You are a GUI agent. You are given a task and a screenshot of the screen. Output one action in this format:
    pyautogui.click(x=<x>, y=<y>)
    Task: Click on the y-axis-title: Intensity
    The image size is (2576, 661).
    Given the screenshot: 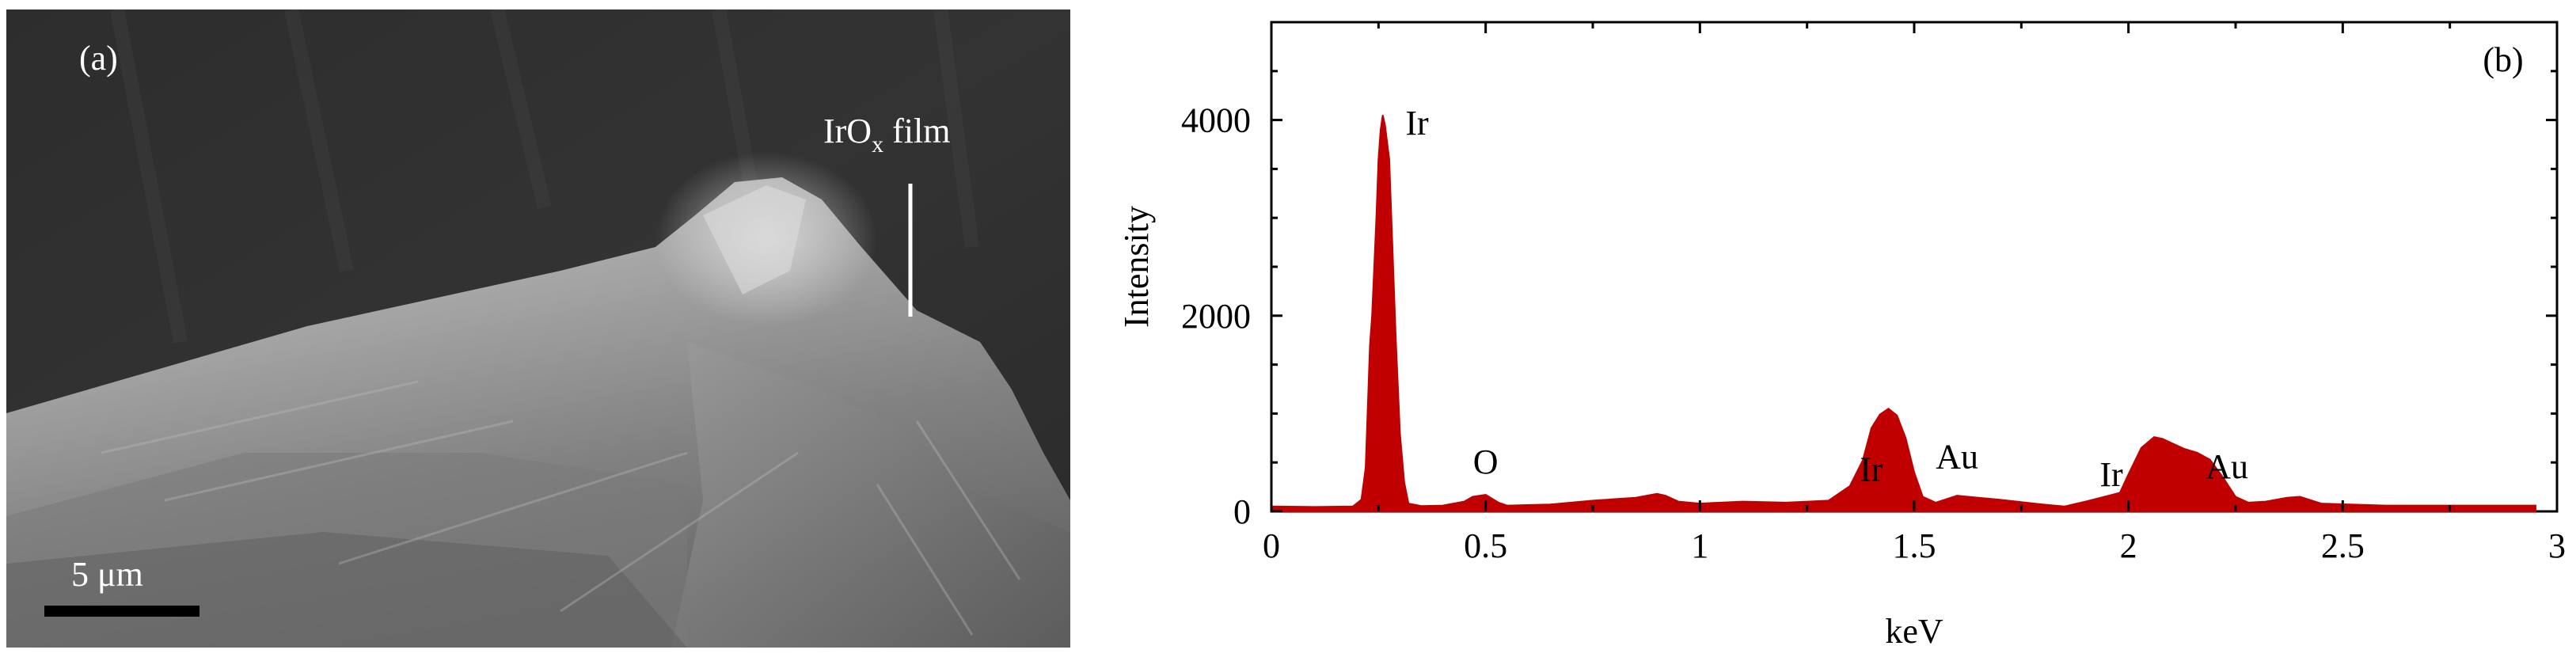 What is the action you would take?
    pyautogui.click(x=1136, y=267)
    